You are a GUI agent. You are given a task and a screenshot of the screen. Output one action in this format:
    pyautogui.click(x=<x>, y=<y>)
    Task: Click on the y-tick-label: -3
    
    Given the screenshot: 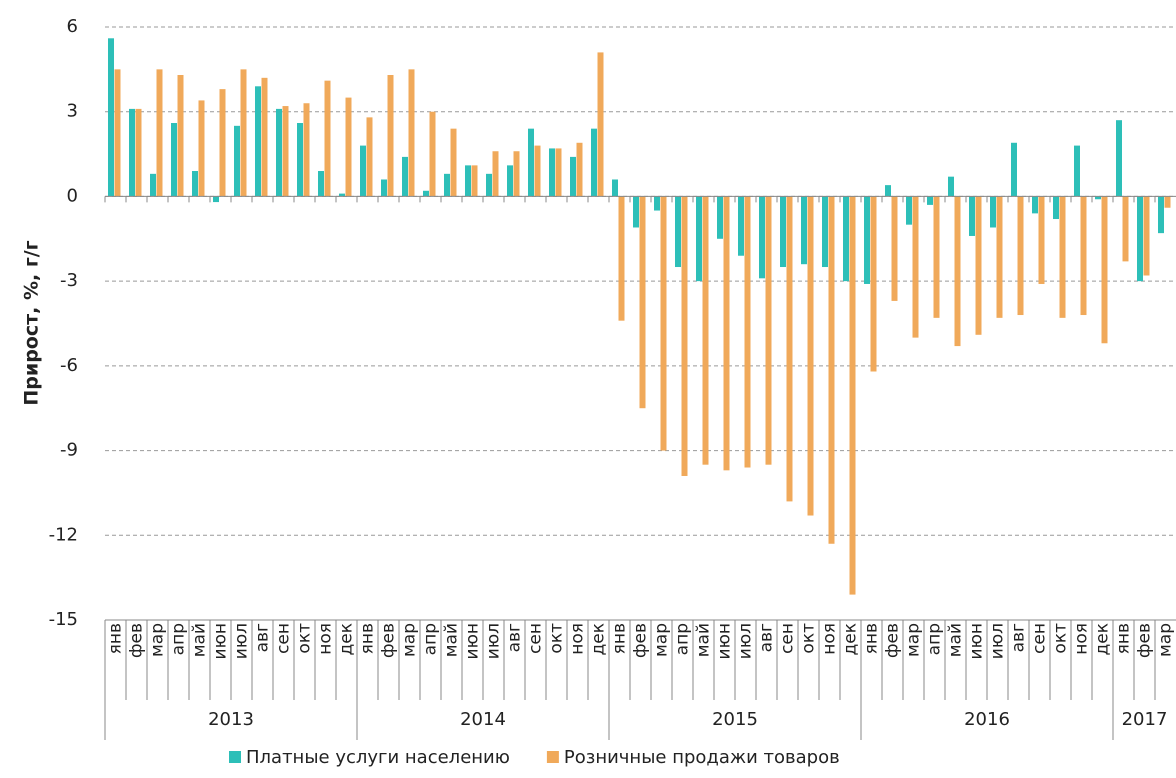 What is the action you would take?
    pyautogui.click(x=69, y=280)
    